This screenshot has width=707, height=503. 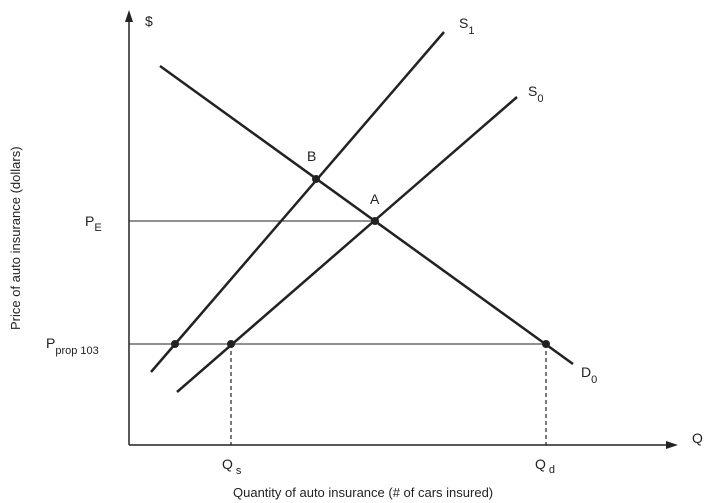 What do you see at coordinates (316, 179) in the screenshot?
I see `point-b-marker` at bounding box center [316, 179].